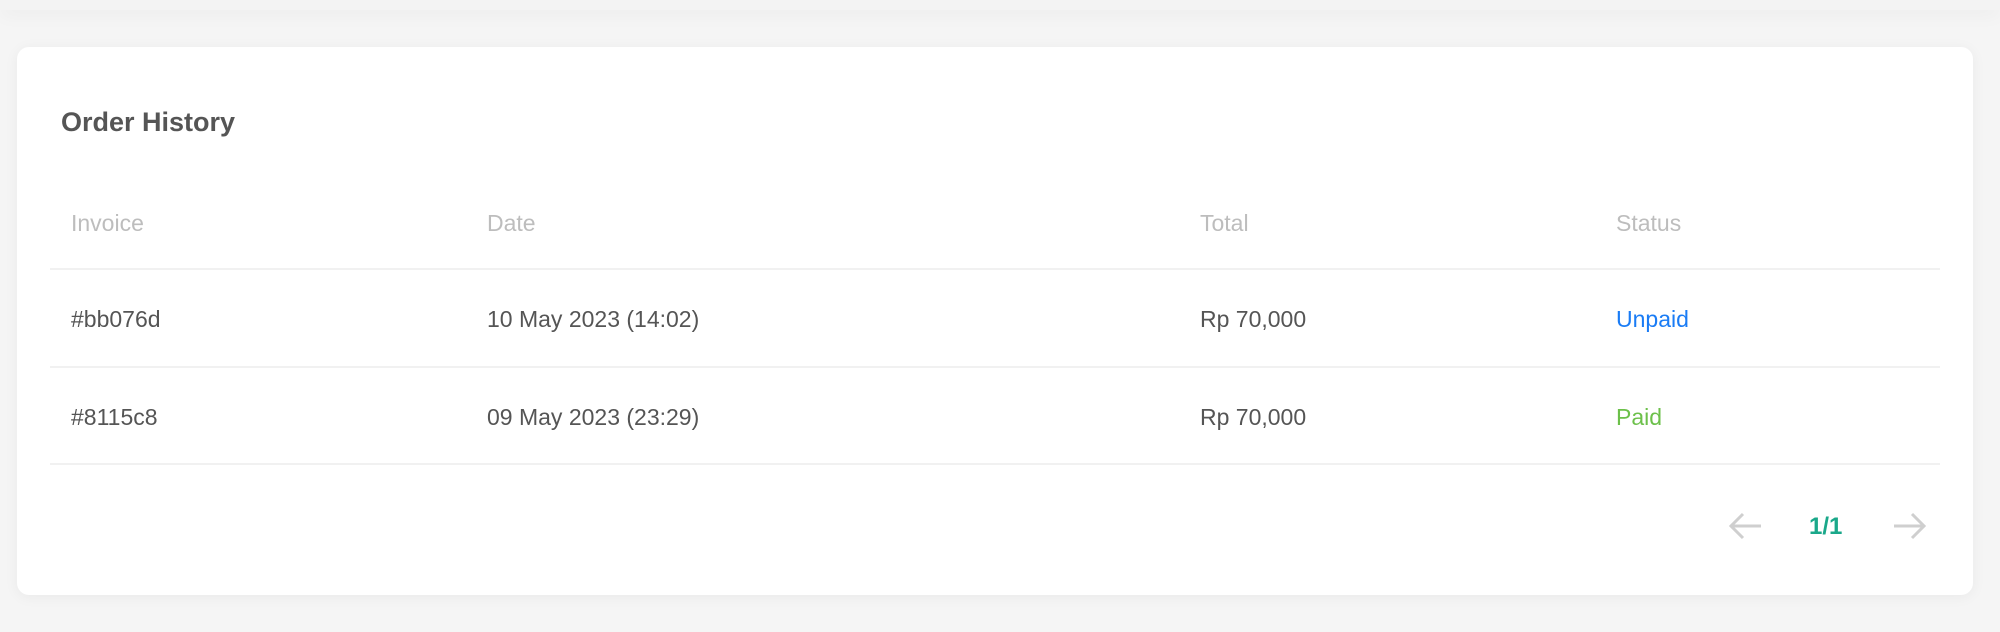 This screenshot has width=2000, height=632. I want to click on top-bar, so click(1000, 5).